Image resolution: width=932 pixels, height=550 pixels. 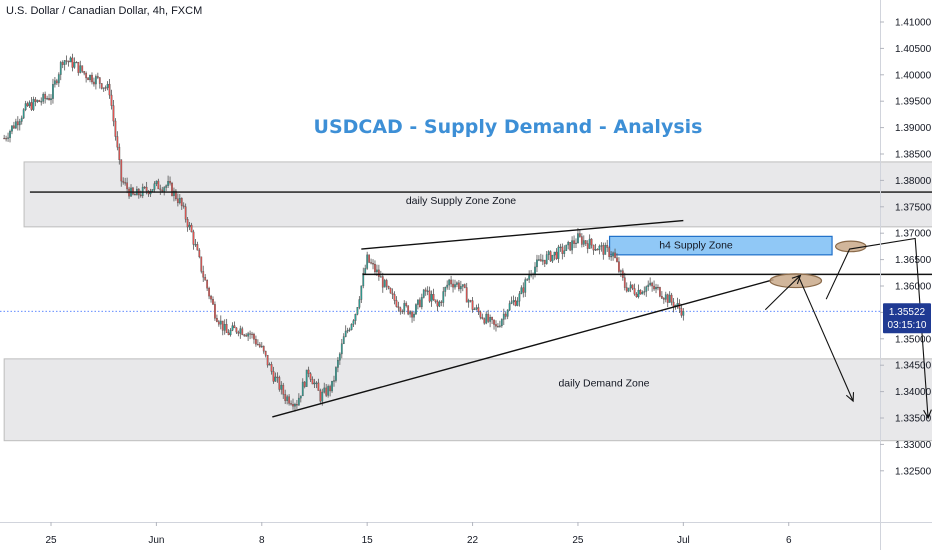 What do you see at coordinates (578, 540) in the screenshot?
I see `x-tick-label: 25` at bounding box center [578, 540].